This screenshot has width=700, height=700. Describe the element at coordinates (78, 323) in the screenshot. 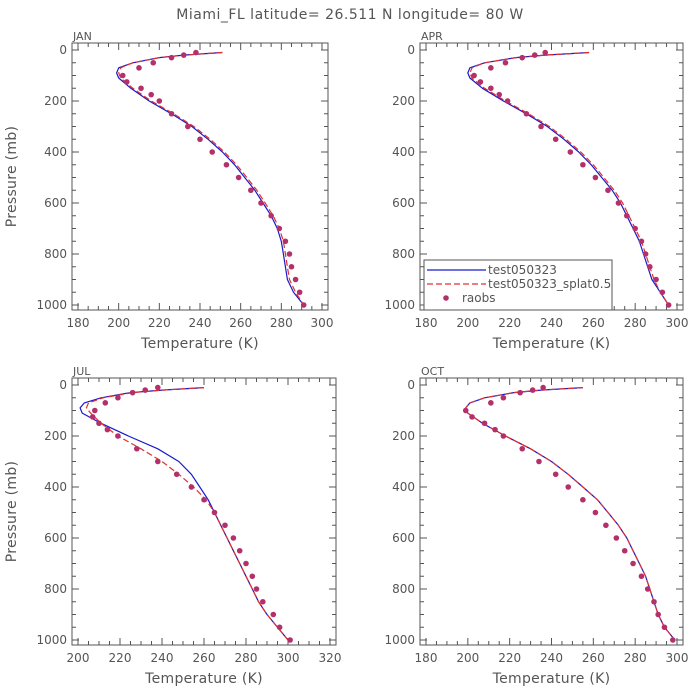

I see `x-tick-label: 180` at that location.